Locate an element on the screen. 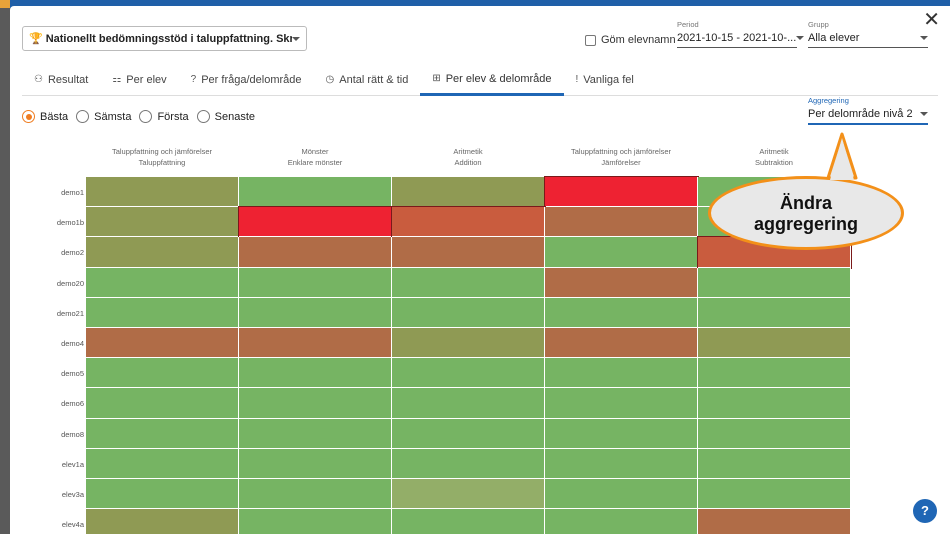 This screenshot has height=534, width=950. tab-per-elev: ⚏ Per elev is located at coordinates (139, 79).